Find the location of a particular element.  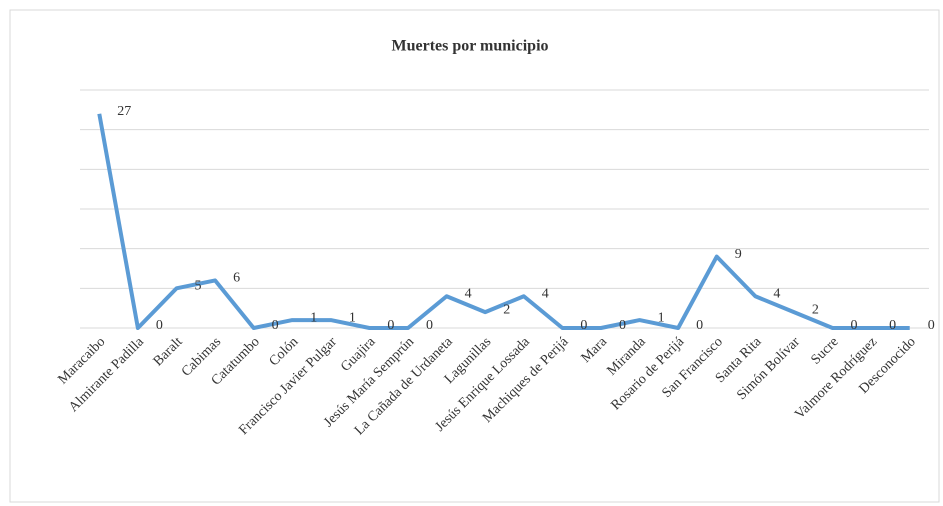

data-label: 6 is located at coordinates (236, 278).